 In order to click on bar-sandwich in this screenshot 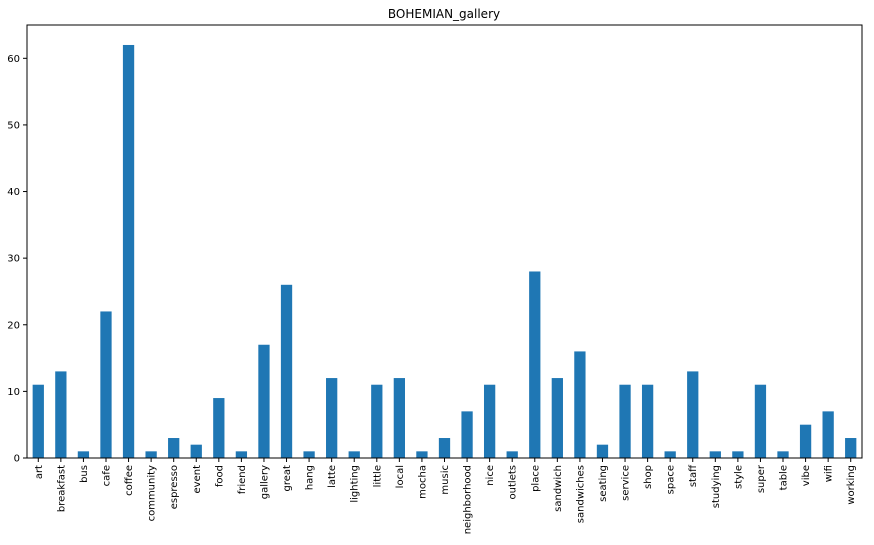, I will do `click(557, 418)`.